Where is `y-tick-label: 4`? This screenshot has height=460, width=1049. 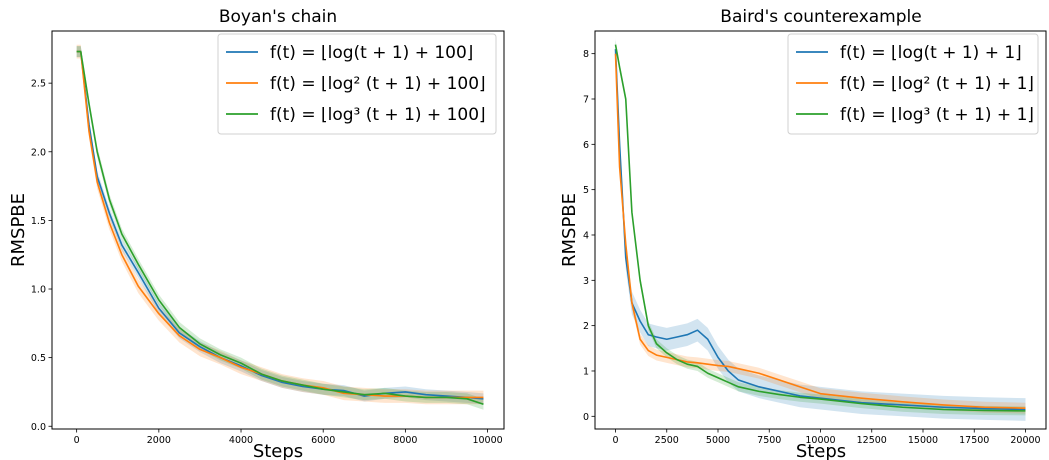 y-tick-label: 4 is located at coordinates (586, 235).